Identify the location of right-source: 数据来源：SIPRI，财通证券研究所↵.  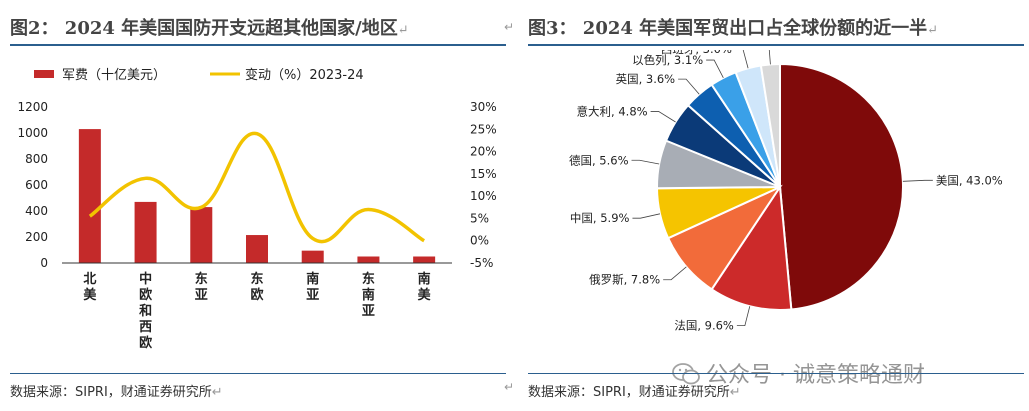
(634, 390).